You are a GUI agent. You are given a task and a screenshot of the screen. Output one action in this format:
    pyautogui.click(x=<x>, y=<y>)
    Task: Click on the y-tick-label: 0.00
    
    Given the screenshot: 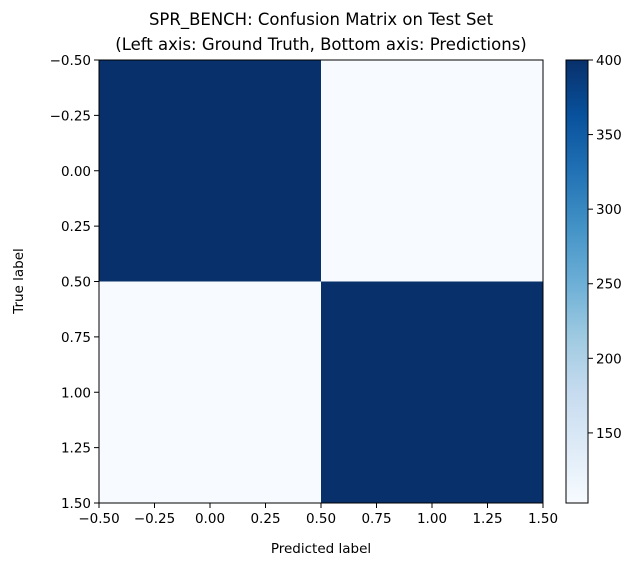 What is the action you would take?
    pyautogui.click(x=76, y=172)
    